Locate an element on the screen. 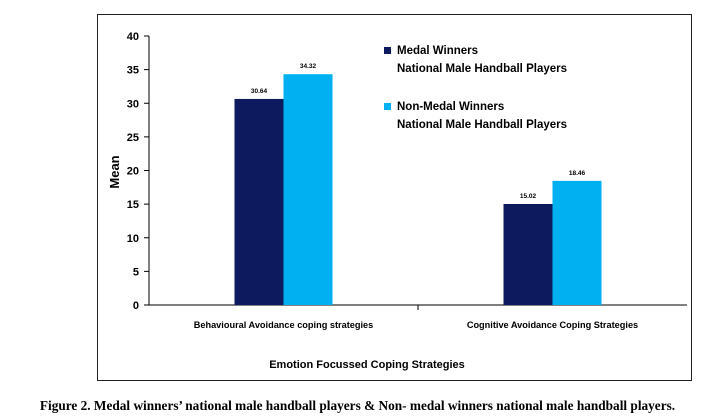 The height and width of the screenshot is (420, 715). data-label: 34.32 is located at coordinates (308, 66).